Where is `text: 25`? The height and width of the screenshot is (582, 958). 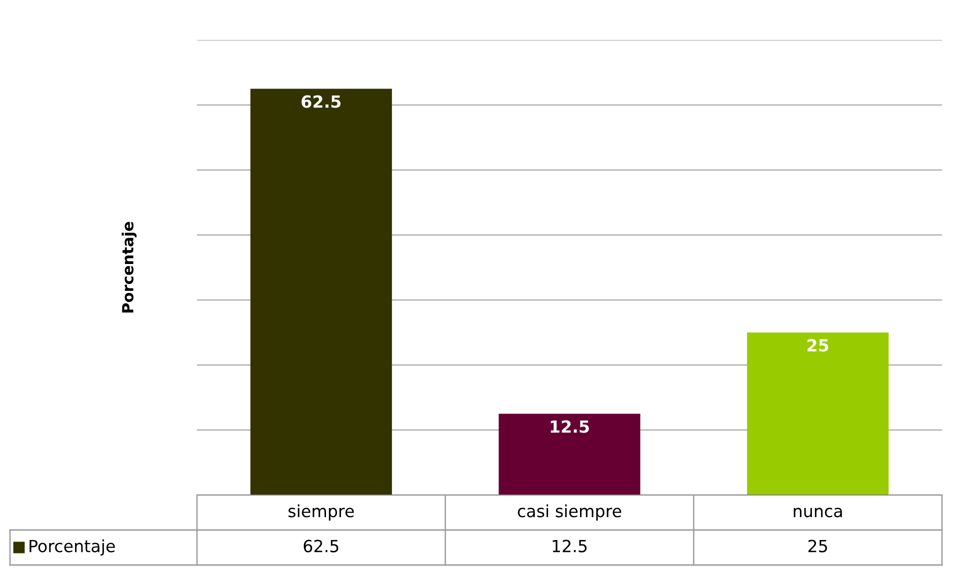
text: 25 is located at coordinates (817, 546).